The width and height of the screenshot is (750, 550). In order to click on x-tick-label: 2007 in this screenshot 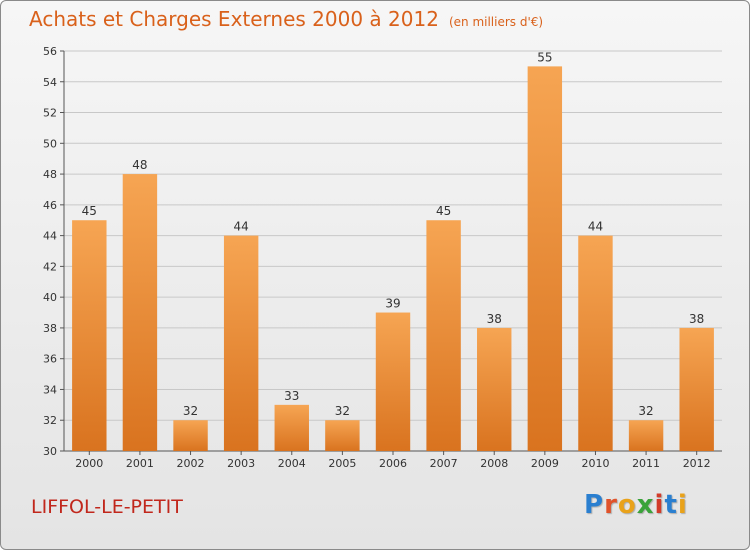, I will do `click(444, 463)`.